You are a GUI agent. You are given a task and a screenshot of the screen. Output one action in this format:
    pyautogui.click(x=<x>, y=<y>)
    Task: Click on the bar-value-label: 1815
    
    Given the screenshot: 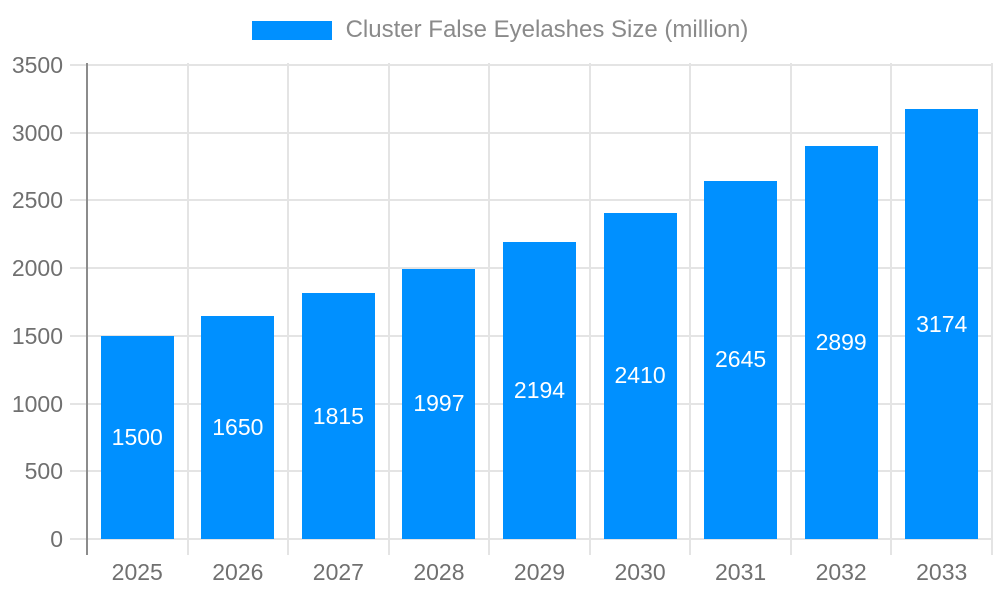 What is the action you would take?
    pyautogui.click(x=338, y=415)
    